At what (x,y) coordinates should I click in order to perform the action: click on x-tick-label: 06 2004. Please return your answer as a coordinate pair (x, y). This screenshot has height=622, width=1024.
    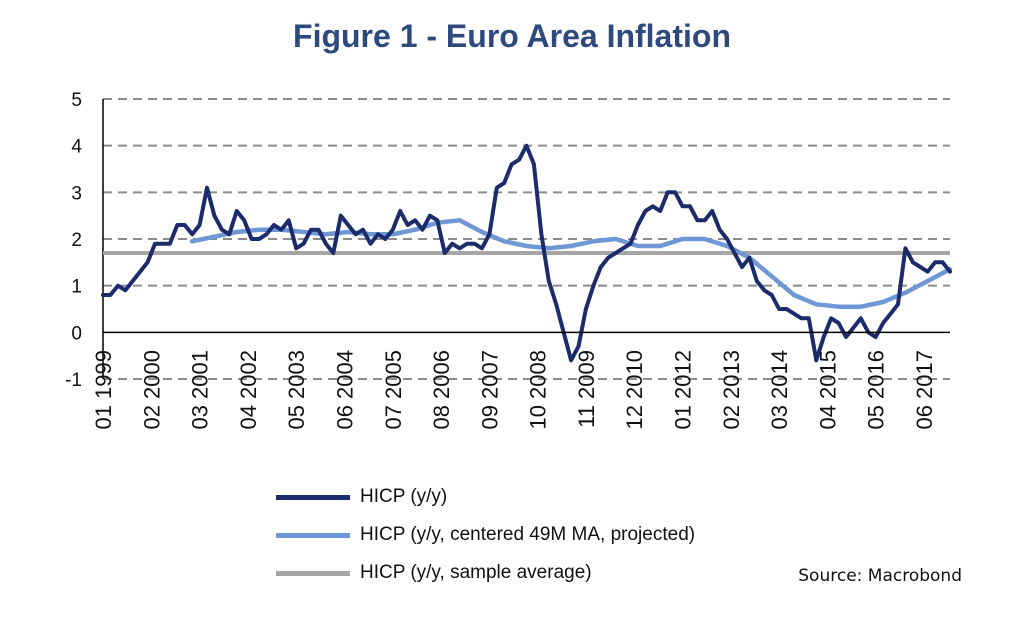
    Looking at the image, I should click on (345, 390).